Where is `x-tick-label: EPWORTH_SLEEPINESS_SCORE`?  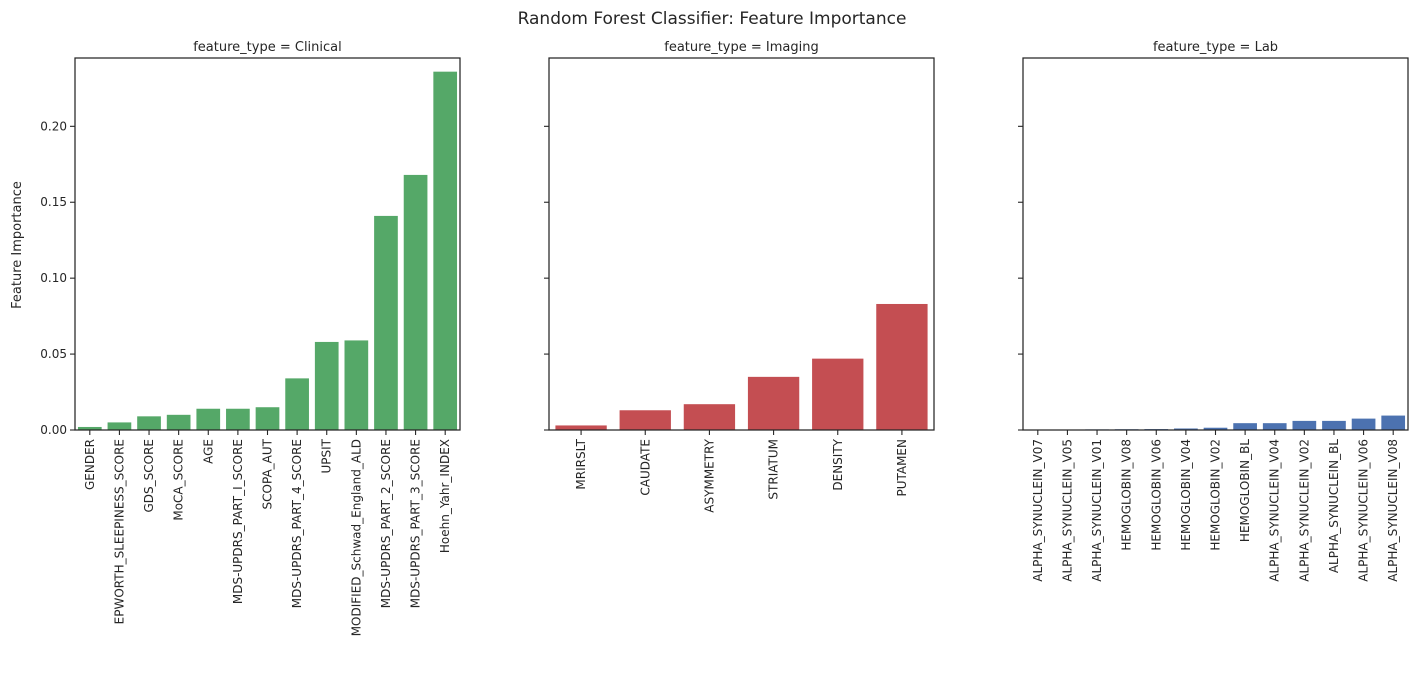
x-tick-label: EPWORTH_SLEEPINESS_SCORE is located at coordinates (119, 531).